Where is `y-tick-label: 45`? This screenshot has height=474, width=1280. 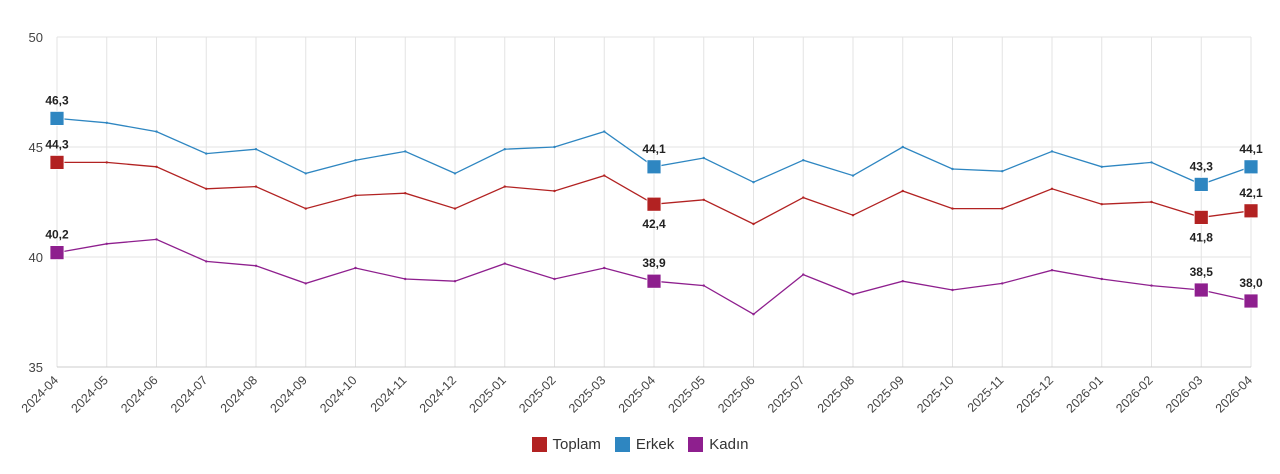
y-tick-label: 45 is located at coordinates (36, 147).